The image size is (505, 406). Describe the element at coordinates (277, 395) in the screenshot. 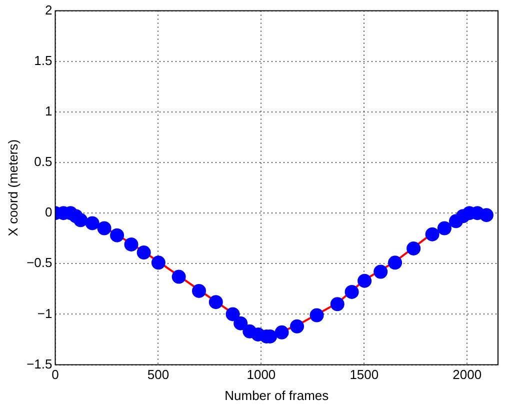

I see `x-axis-title: Number of frames` at that location.